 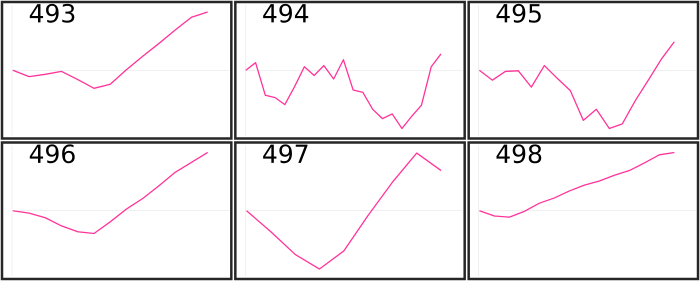 What do you see at coordinates (519, 154) in the screenshot?
I see `chart-title: 498` at bounding box center [519, 154].